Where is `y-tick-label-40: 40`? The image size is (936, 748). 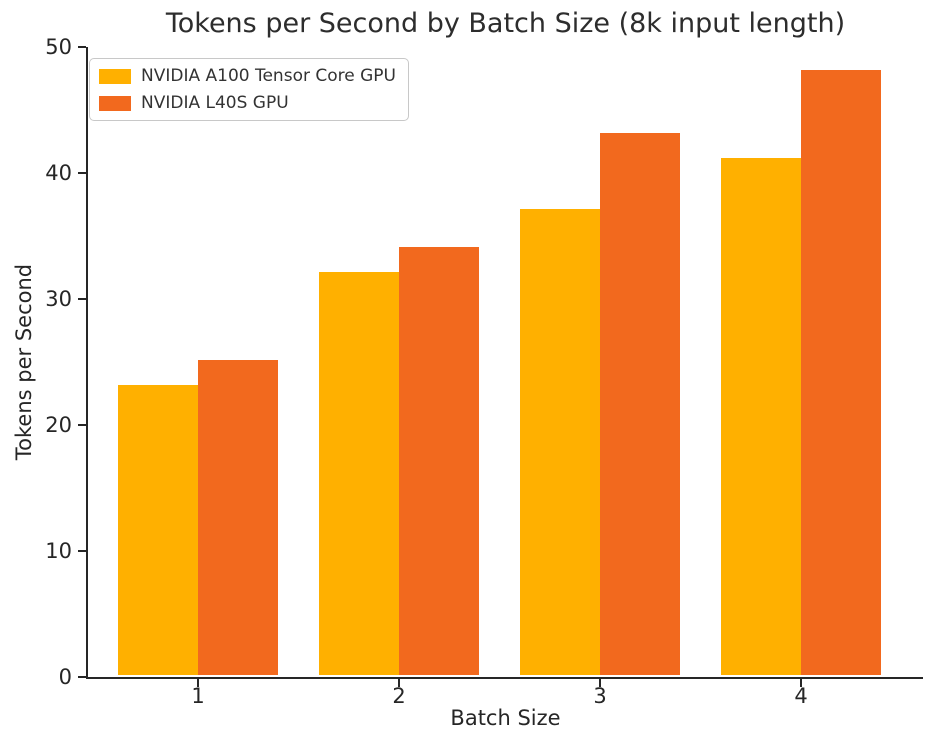
y-tick-label-40: 40 is located at coordinates (58, 173).